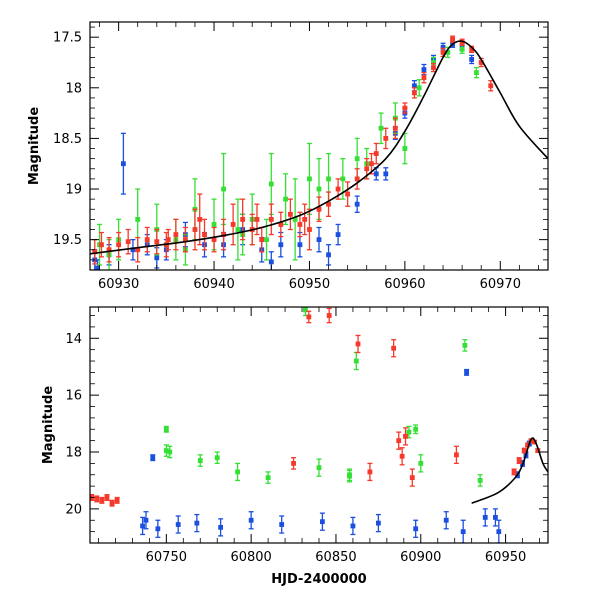  I want to click on x-tick-label: 60800, so click(250, 557).